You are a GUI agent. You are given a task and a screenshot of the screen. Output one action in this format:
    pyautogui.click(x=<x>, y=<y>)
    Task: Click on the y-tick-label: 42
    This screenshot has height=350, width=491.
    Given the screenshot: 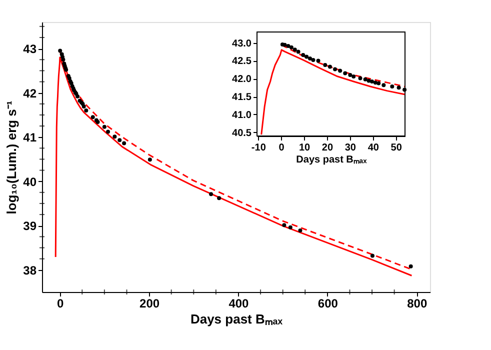 What is the action you would take?
    pyautogui.click(x=30, y=93)
    